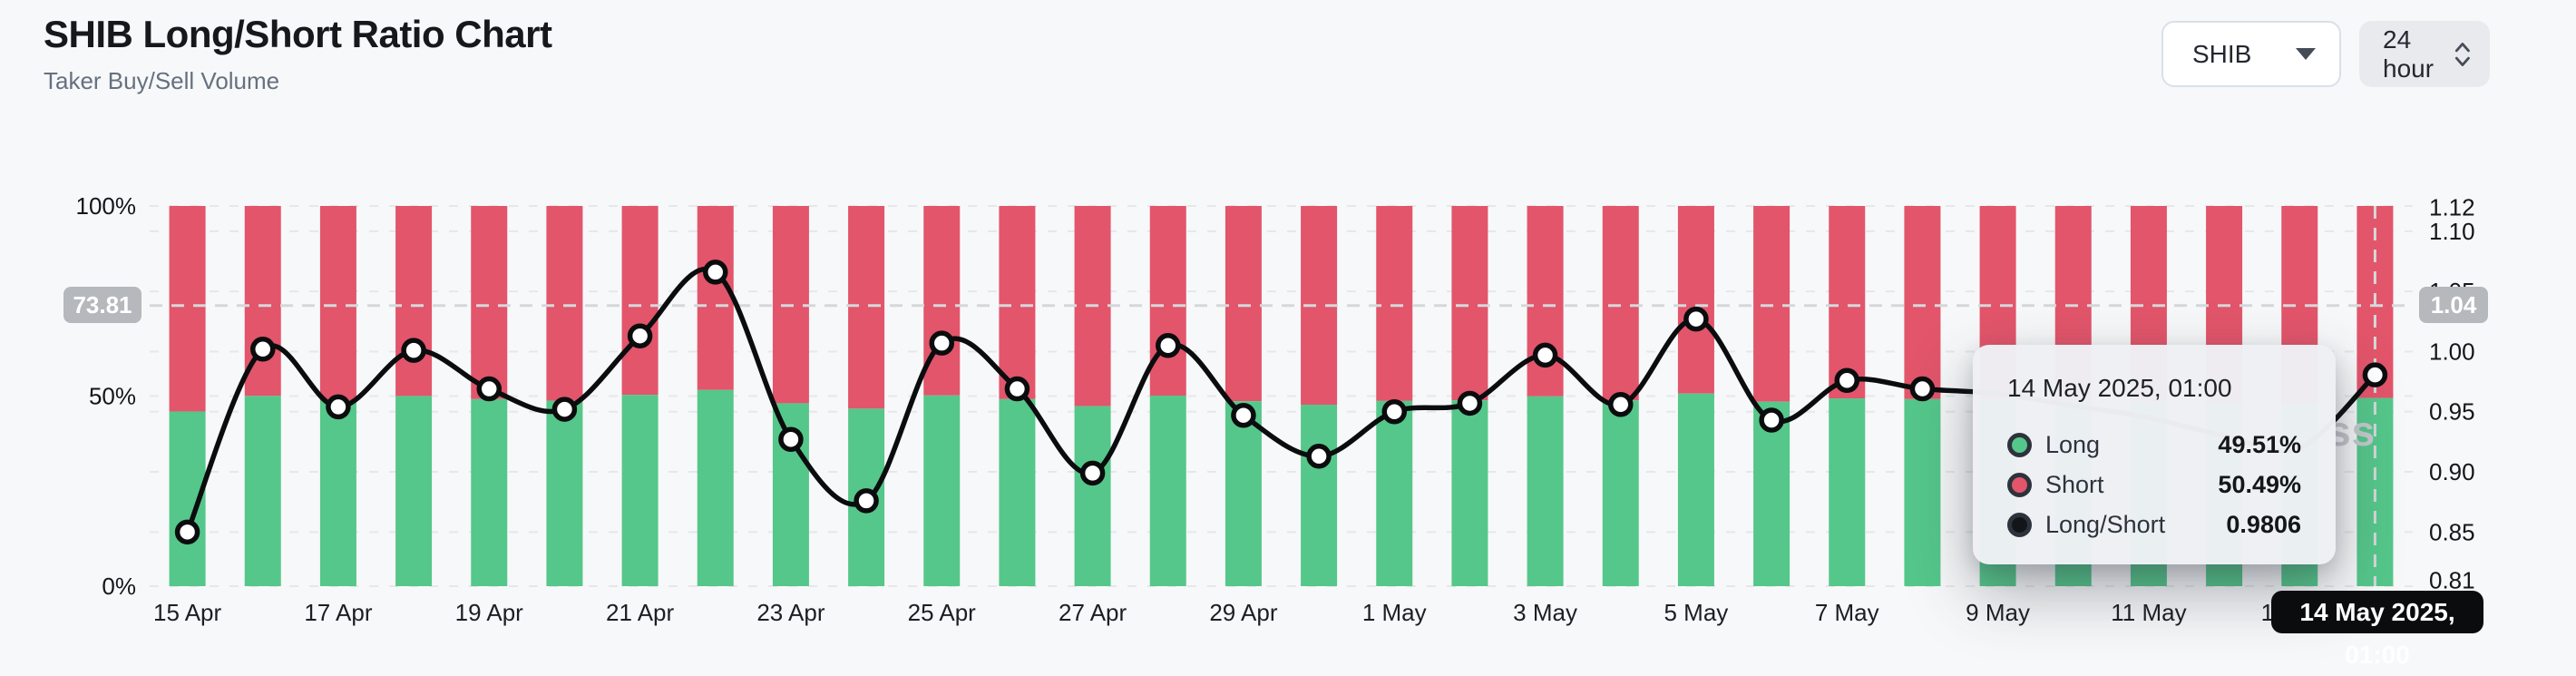 This screenshot has height=676, width=2576. What do you see at coordinates (2409, 53) in the screenshot?
I see `interval-select-value: 24 hour` at bounding box center [2409, 53].